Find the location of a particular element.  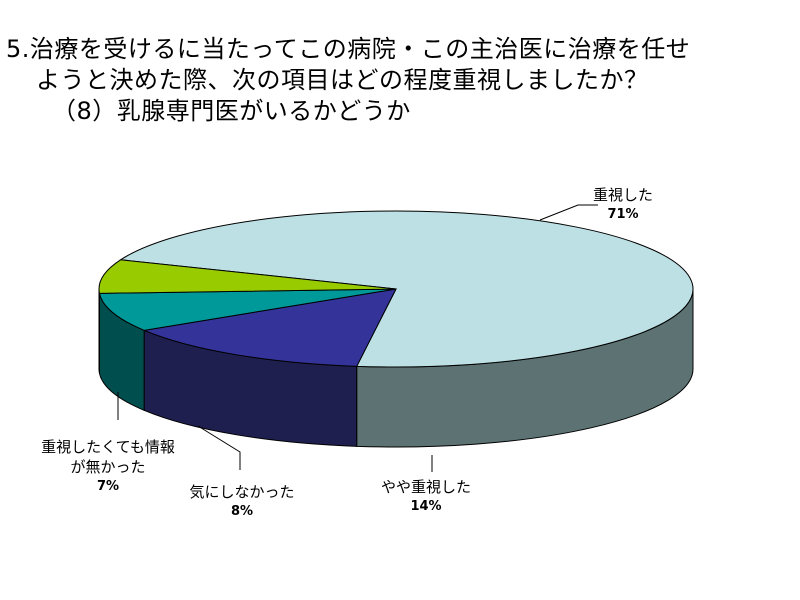

title-line-3: （8）乳腺専門医がいるかどうか is located at coordinates (231, 111).